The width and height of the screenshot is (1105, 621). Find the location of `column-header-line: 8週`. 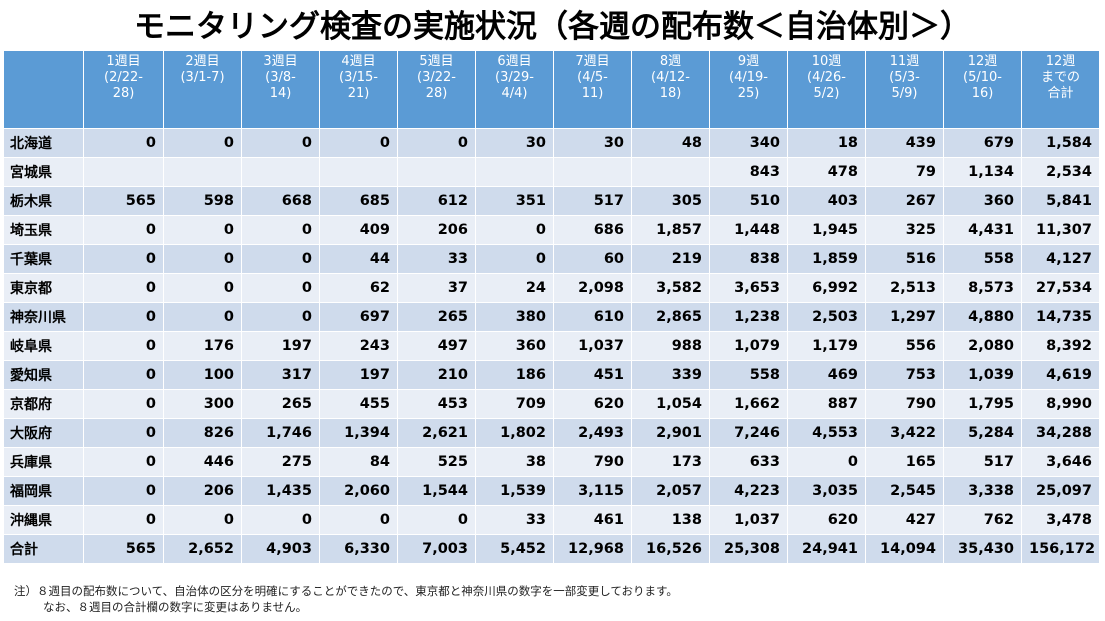

column-header-line: 8週 is located at coordinates (670, 61).